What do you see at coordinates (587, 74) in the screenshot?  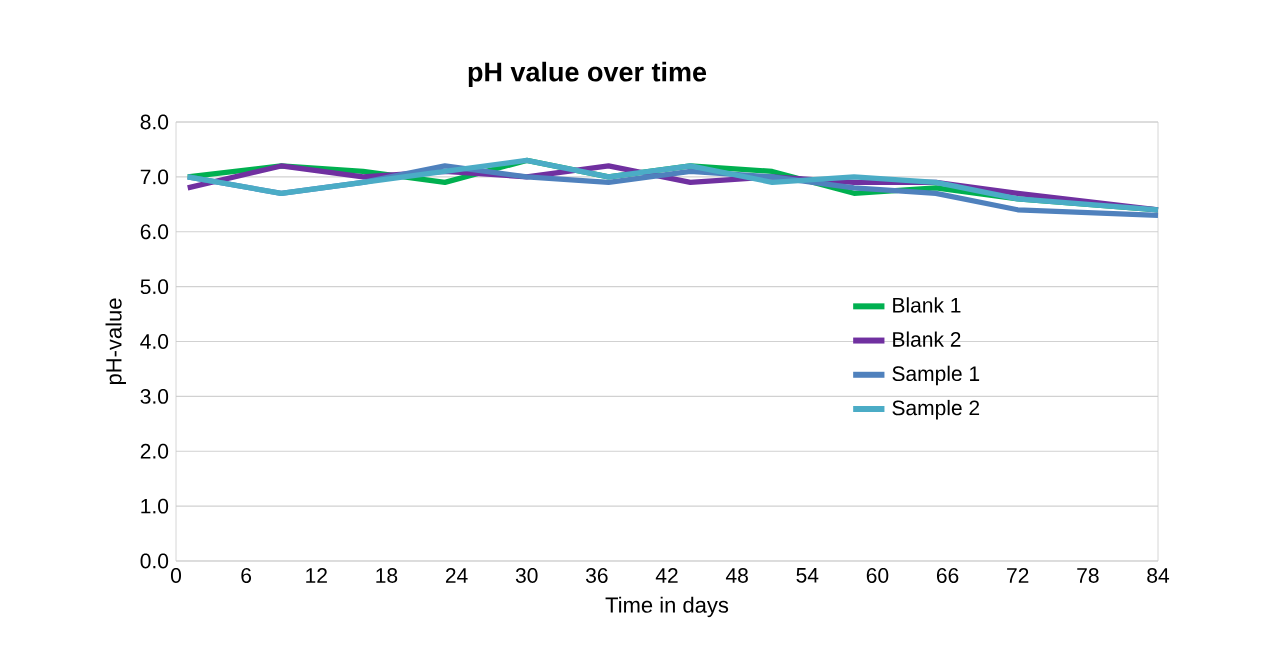 I see `chart-title: pH value over time` at bounding box center [587, 74].